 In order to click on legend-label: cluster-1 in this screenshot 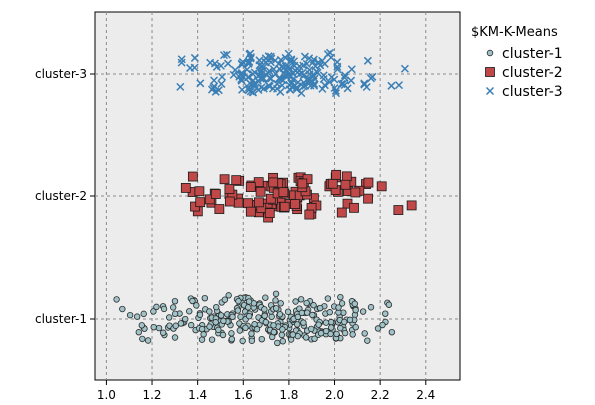, I will do `click(532, 54)`.